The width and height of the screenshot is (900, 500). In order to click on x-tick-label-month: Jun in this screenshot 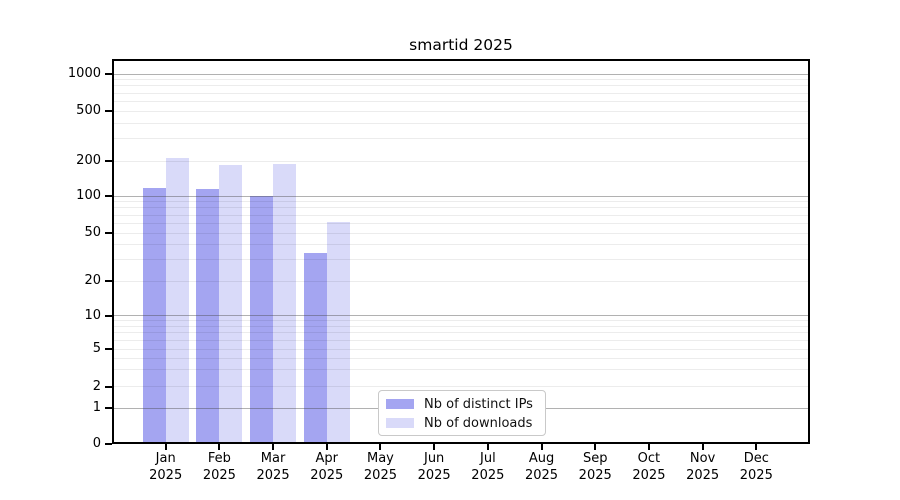, I will do `click(434, 458)`.